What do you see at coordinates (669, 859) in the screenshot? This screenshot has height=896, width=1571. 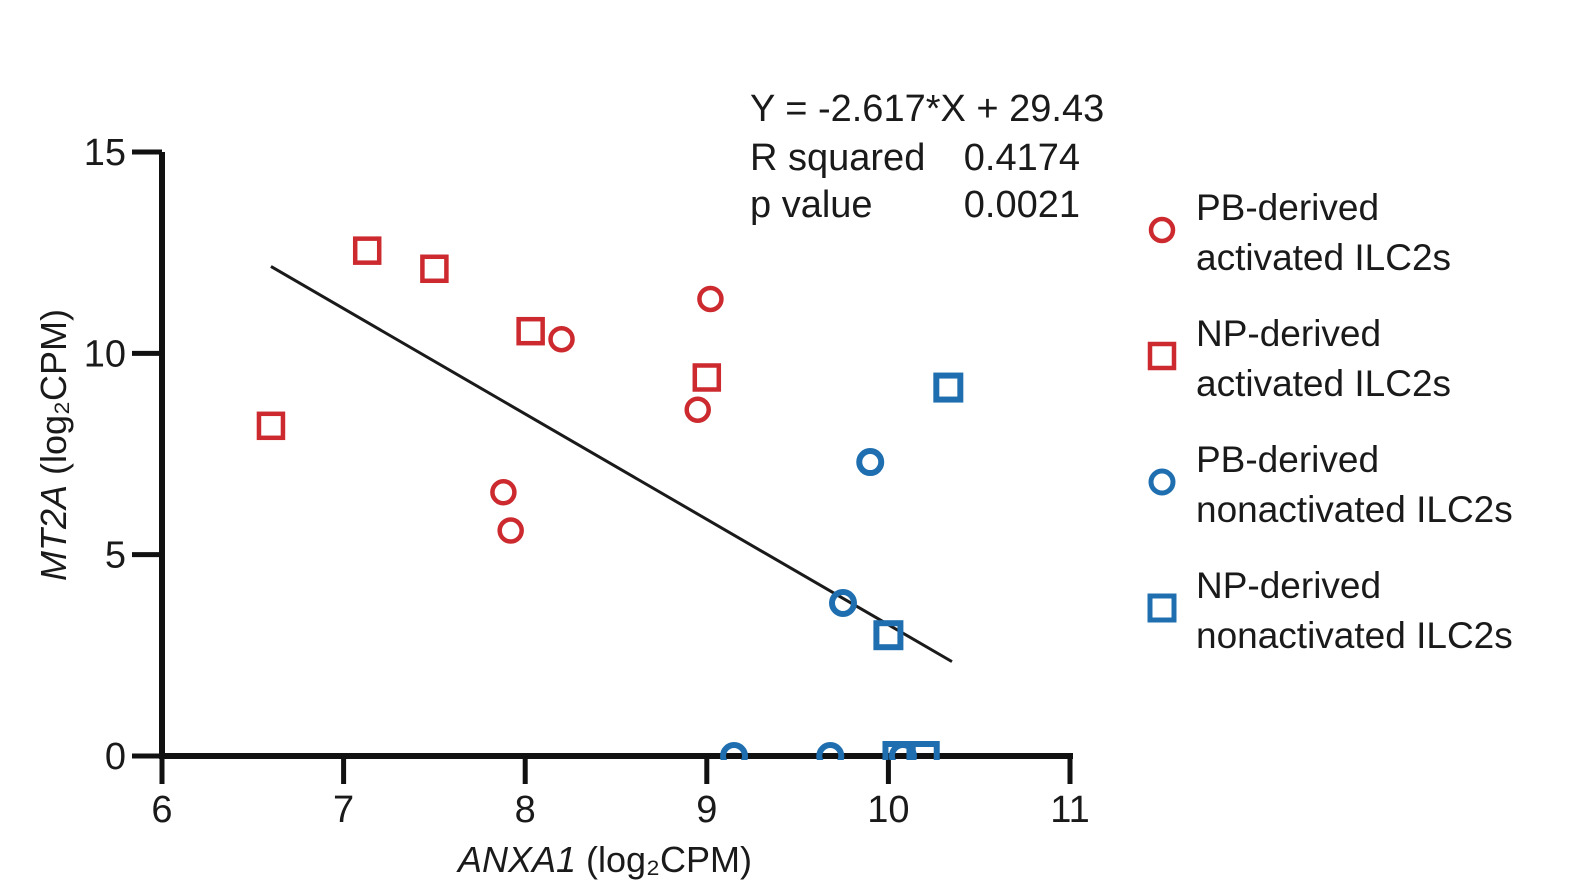 I see `x-axis-unit: (log₂CPM)` at bounding box center [669, 859].